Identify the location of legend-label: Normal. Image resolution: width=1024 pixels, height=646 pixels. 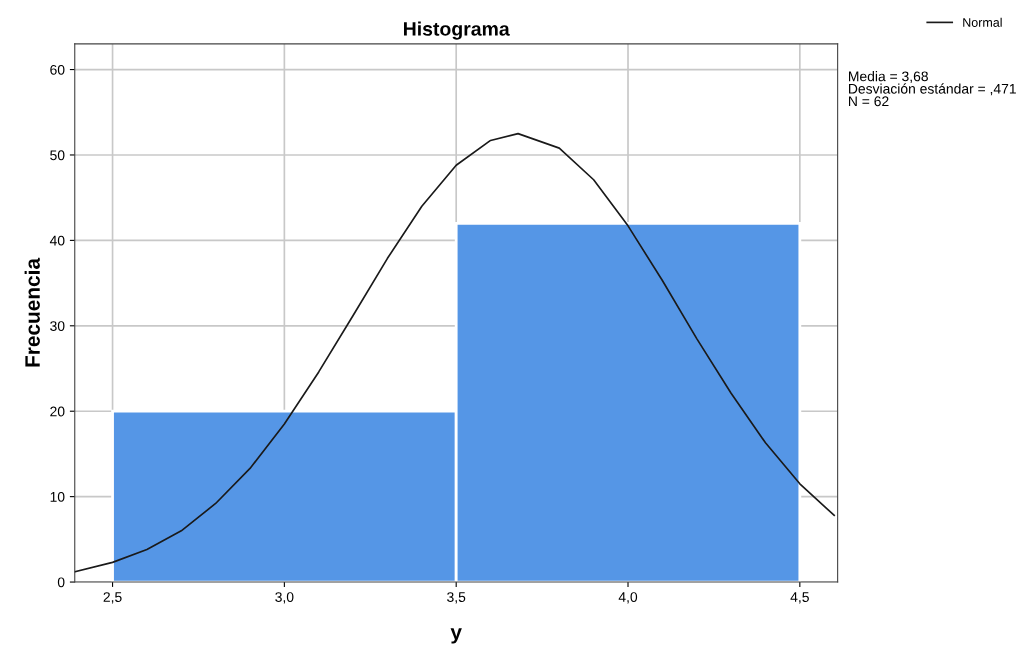
(982, 22).